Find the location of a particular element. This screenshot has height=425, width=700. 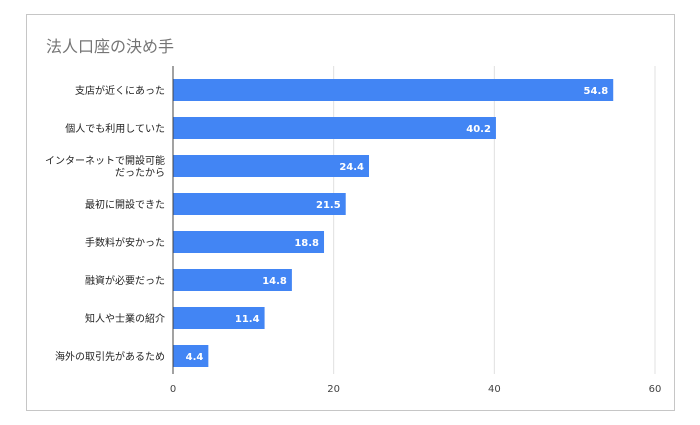

category-label: 手数料が安かった is located at coordinates (125, 242).